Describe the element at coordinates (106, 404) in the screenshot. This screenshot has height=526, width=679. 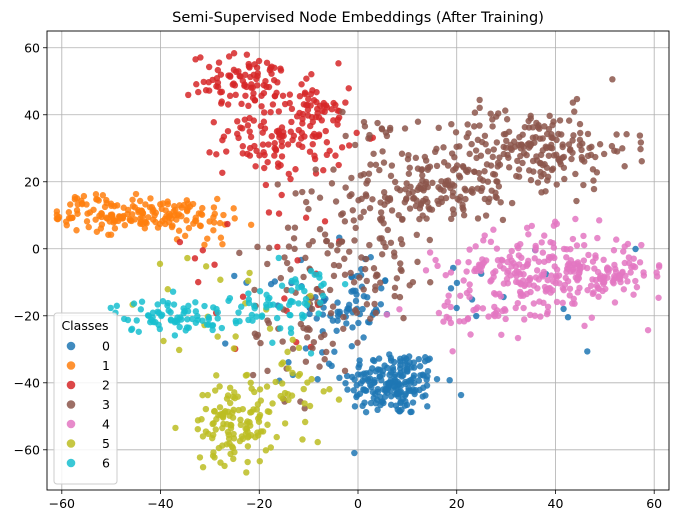
I see `legend-label-3: 3` at that location.